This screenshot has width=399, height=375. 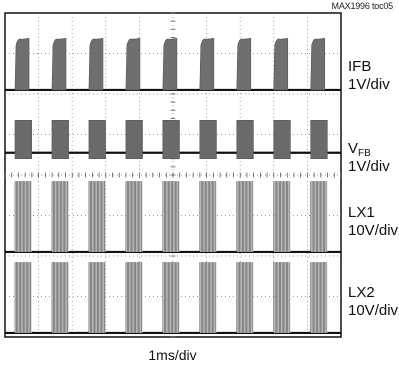 What do you see at coordinates (369, 84) in the screenshot?
I see `channel-scale-ifb: 1V/div` at bounding box center [369, 84].